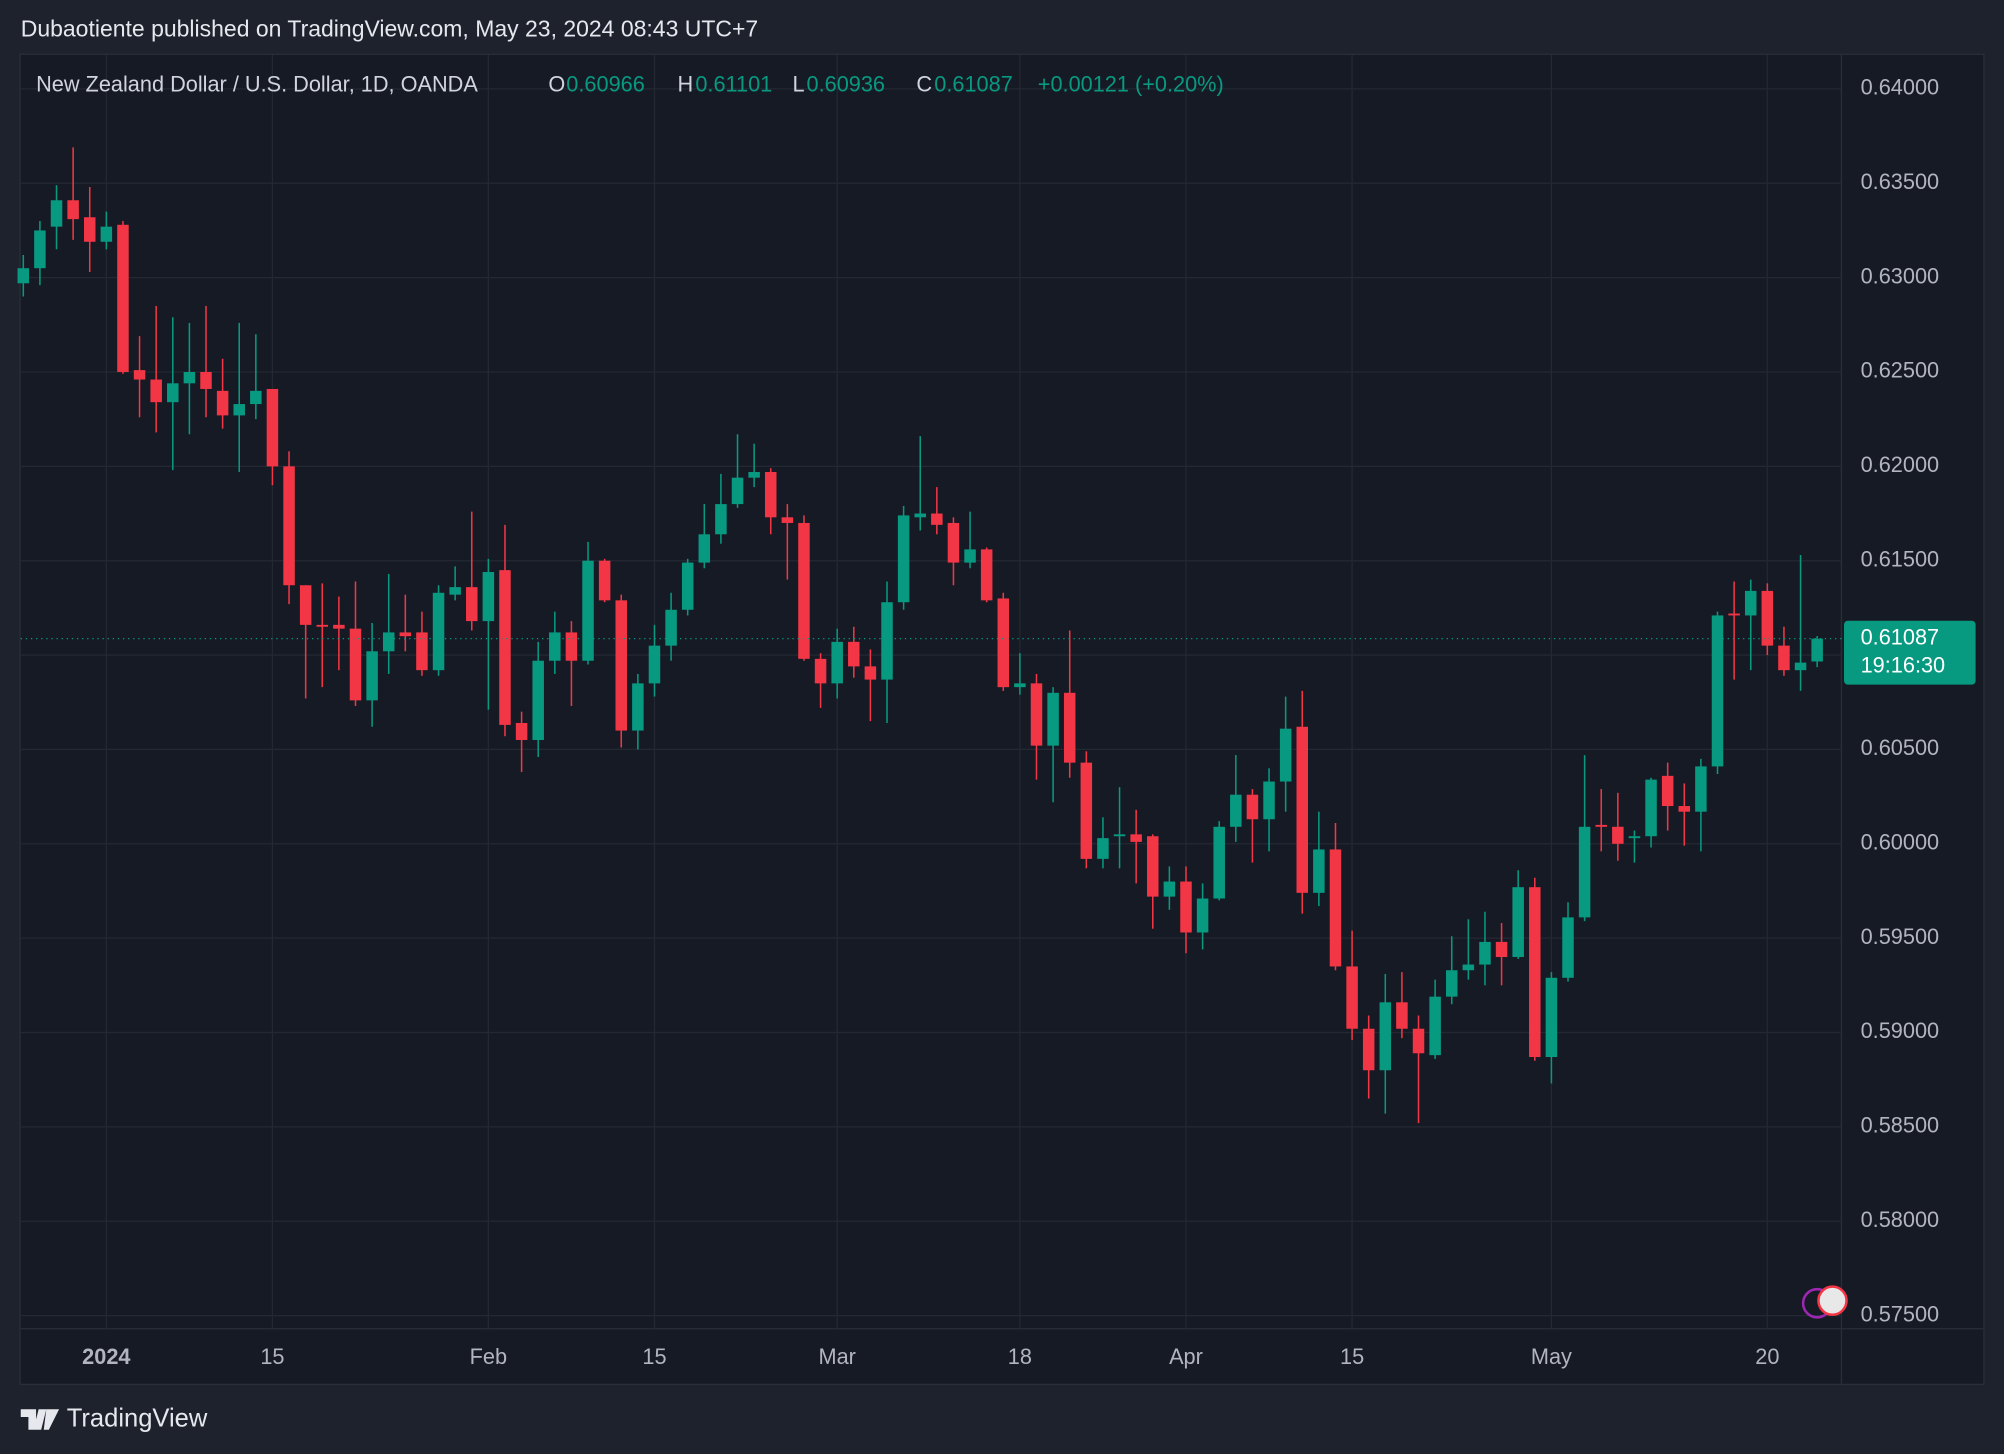 The height and width of the screenshot is (1454, 2004). What do you see at coordinates (733, 83) in the screenshot?
I see `legend-value: 0.61101` at bounding box center [733, 83].